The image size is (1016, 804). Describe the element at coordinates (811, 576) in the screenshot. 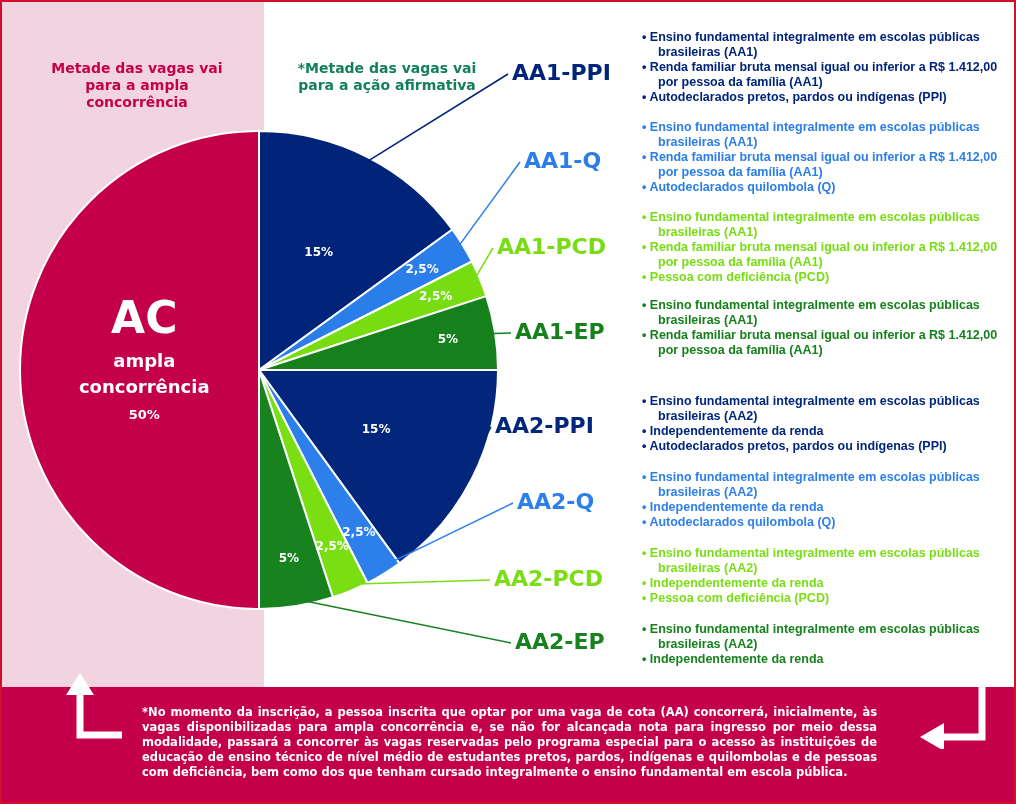

I see `text: • Ensino fundamental integralmente em escolas públicas brasileiras (AA2) • Independentemente da renda • Pessoa com deficiência (PCD)` at that location.